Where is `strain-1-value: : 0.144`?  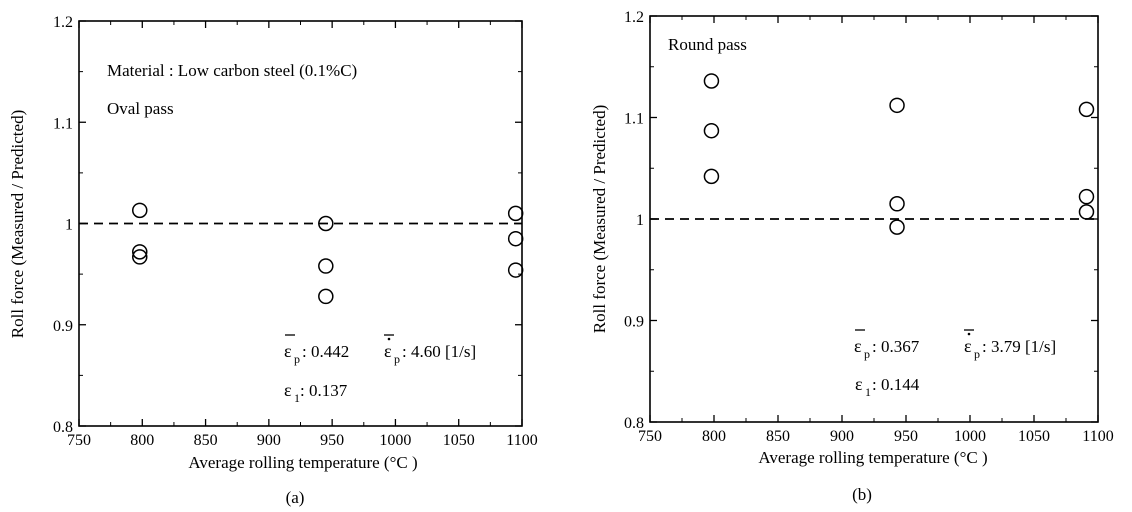 strain-1-value: : 0.144 is located at coordinates (896, 384).